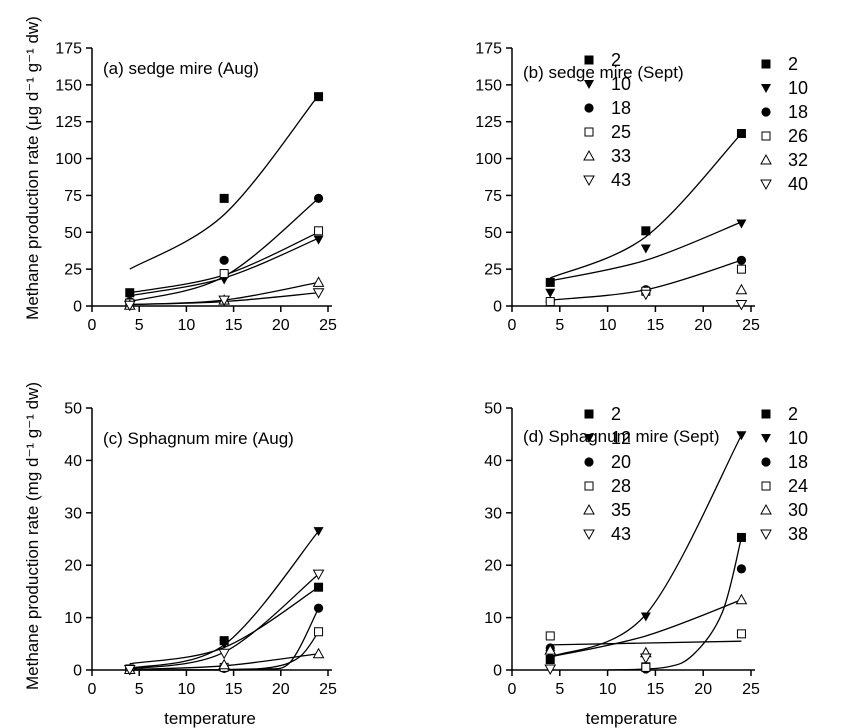 This screenshot has height=728, width=849. Describe the element at coordinates (32, 168) in the screenshot. I see `y-axis-label: Methane production rate (μg d⁻¹ g⁻¹ dw)` at that location.